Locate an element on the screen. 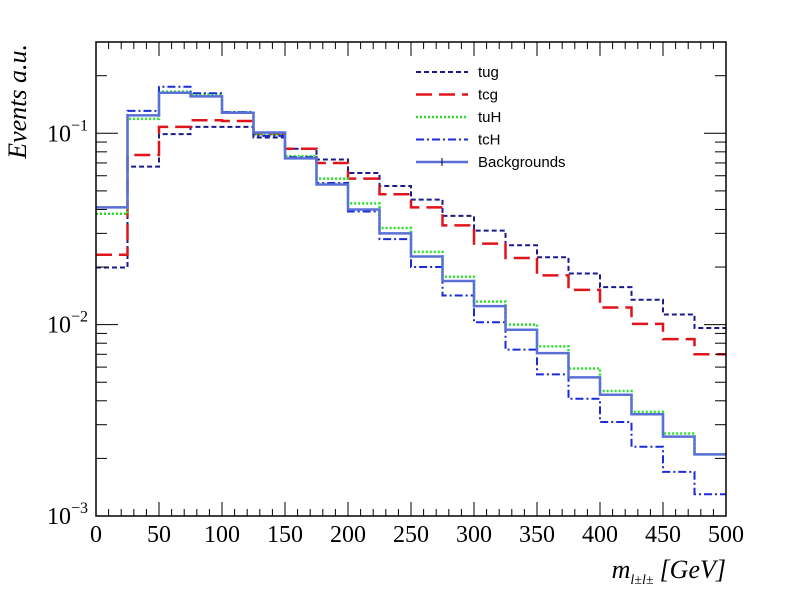  legend: tug tcg tuH tcH Backgrounds is located at coordinates (491, 117).